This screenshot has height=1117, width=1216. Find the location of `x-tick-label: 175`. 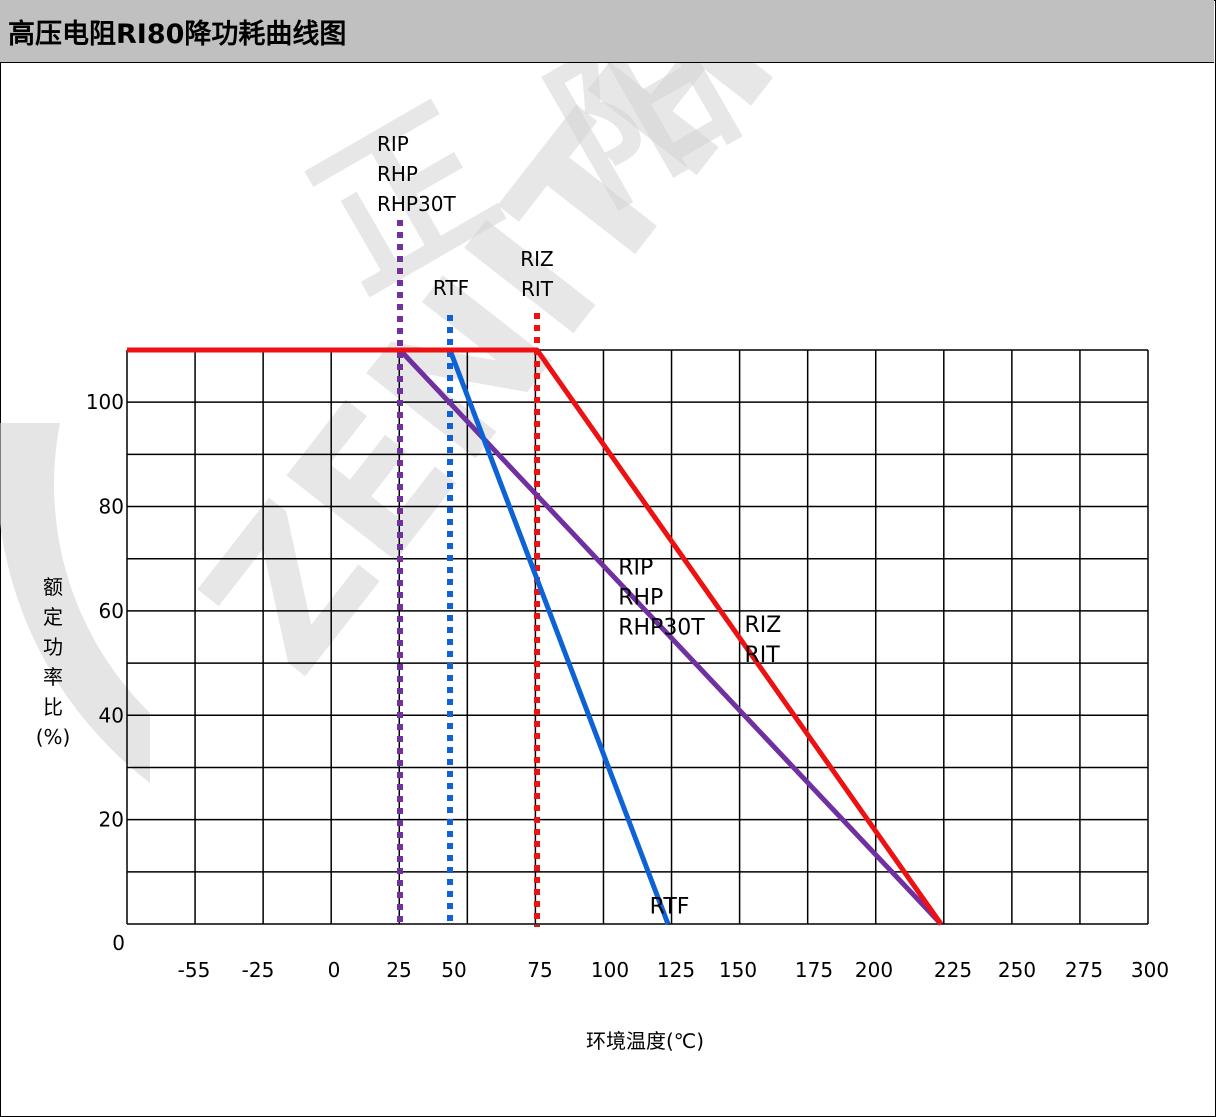

x-tick-label: 175 is located at coordinates (814, 970).